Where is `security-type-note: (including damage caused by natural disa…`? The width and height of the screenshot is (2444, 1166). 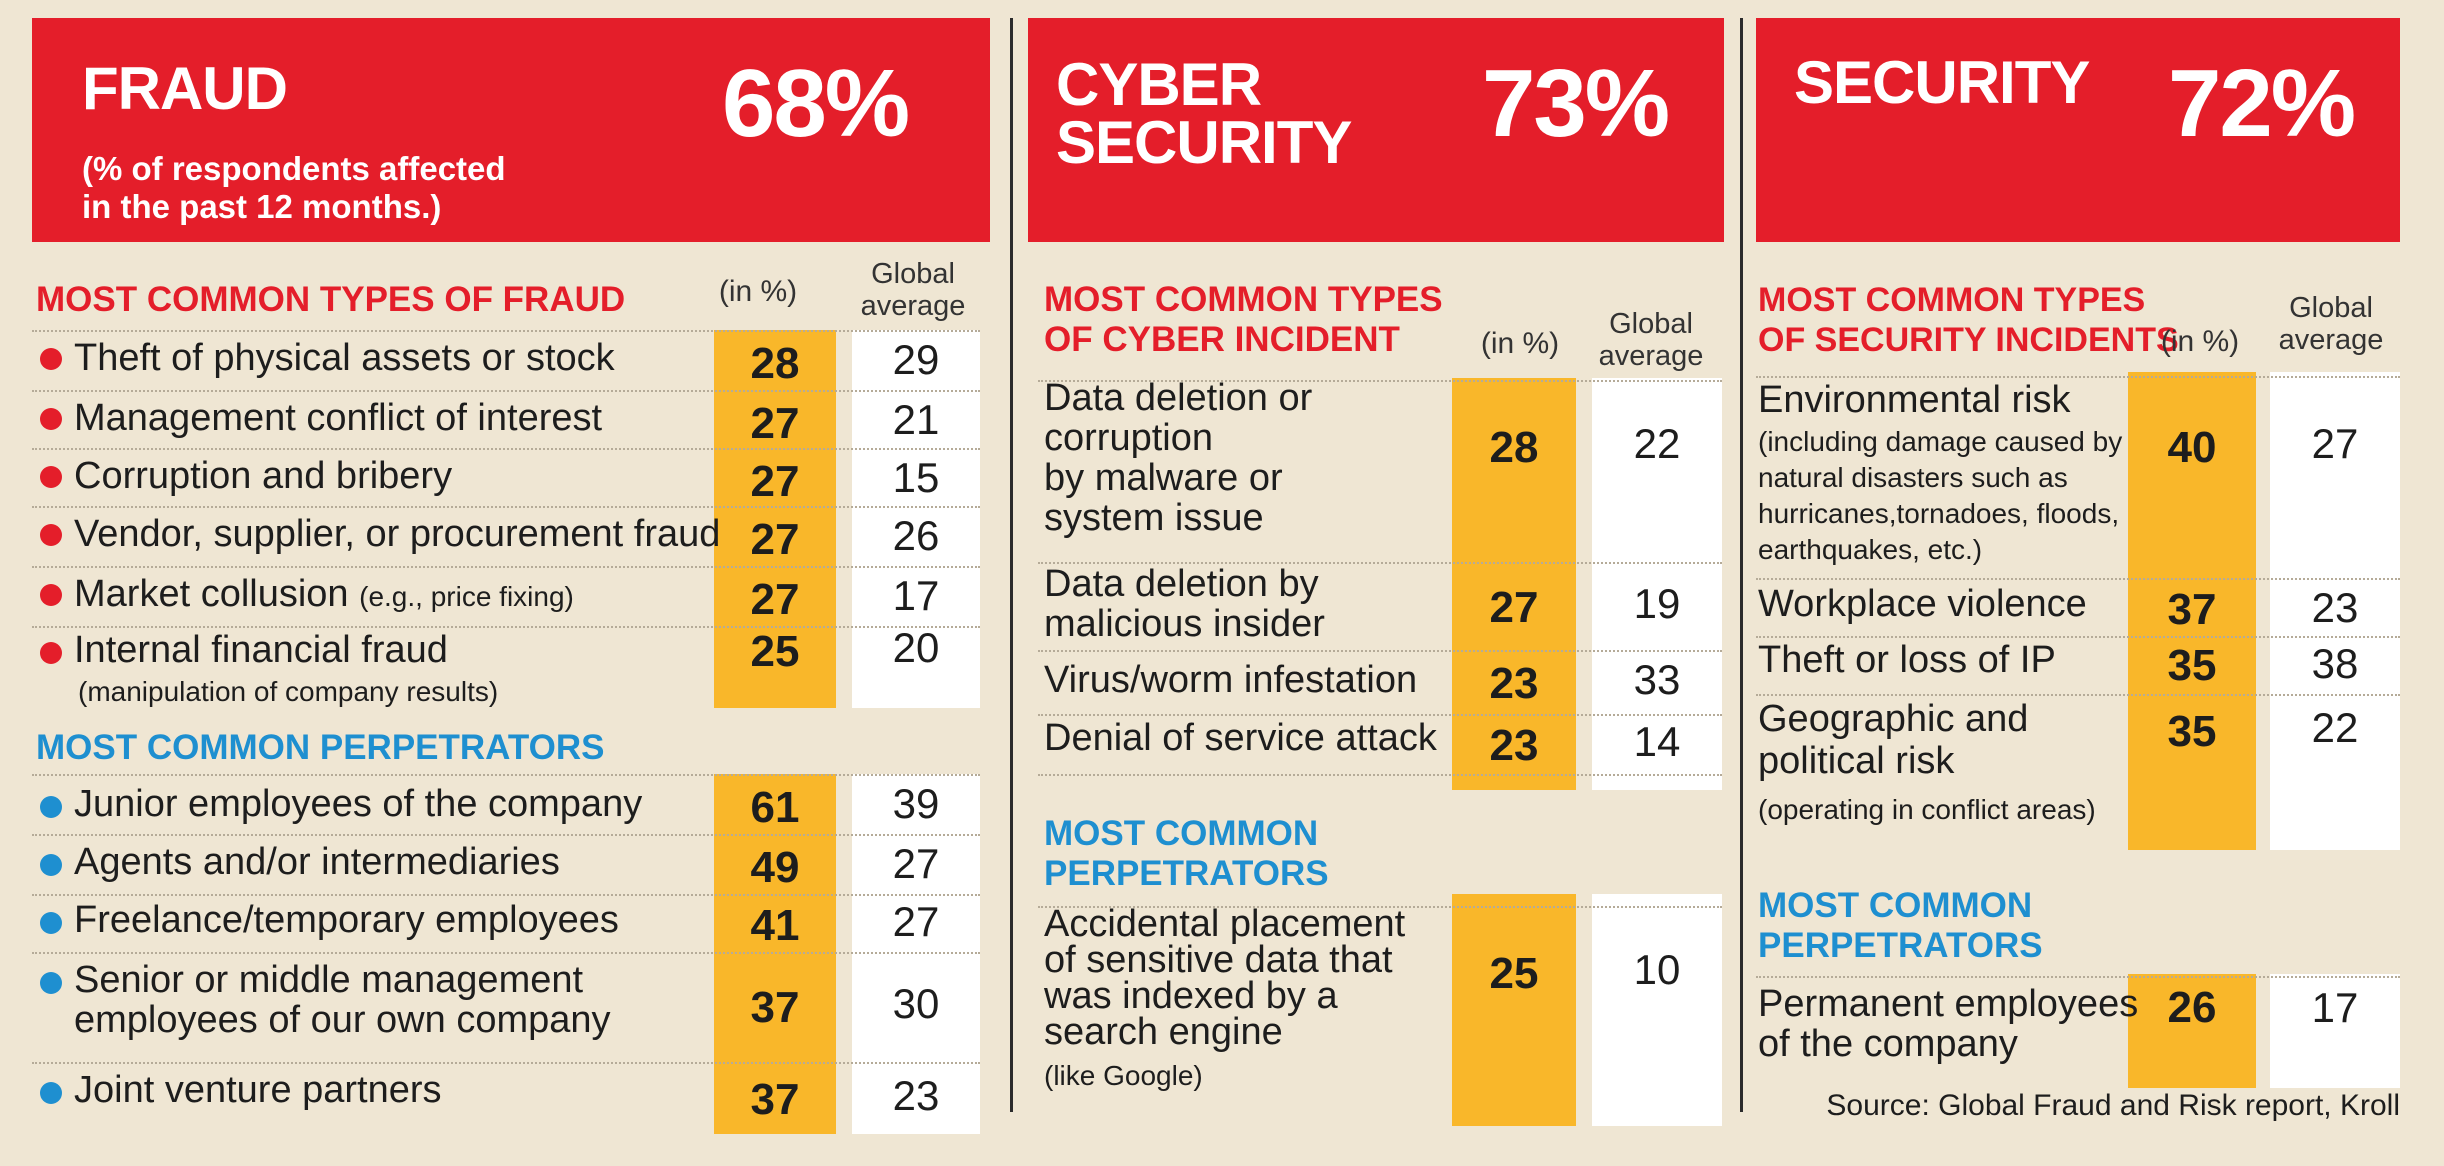
security-type-note: (including damage caused by natural disa… is located at coordinates (1940, 495).